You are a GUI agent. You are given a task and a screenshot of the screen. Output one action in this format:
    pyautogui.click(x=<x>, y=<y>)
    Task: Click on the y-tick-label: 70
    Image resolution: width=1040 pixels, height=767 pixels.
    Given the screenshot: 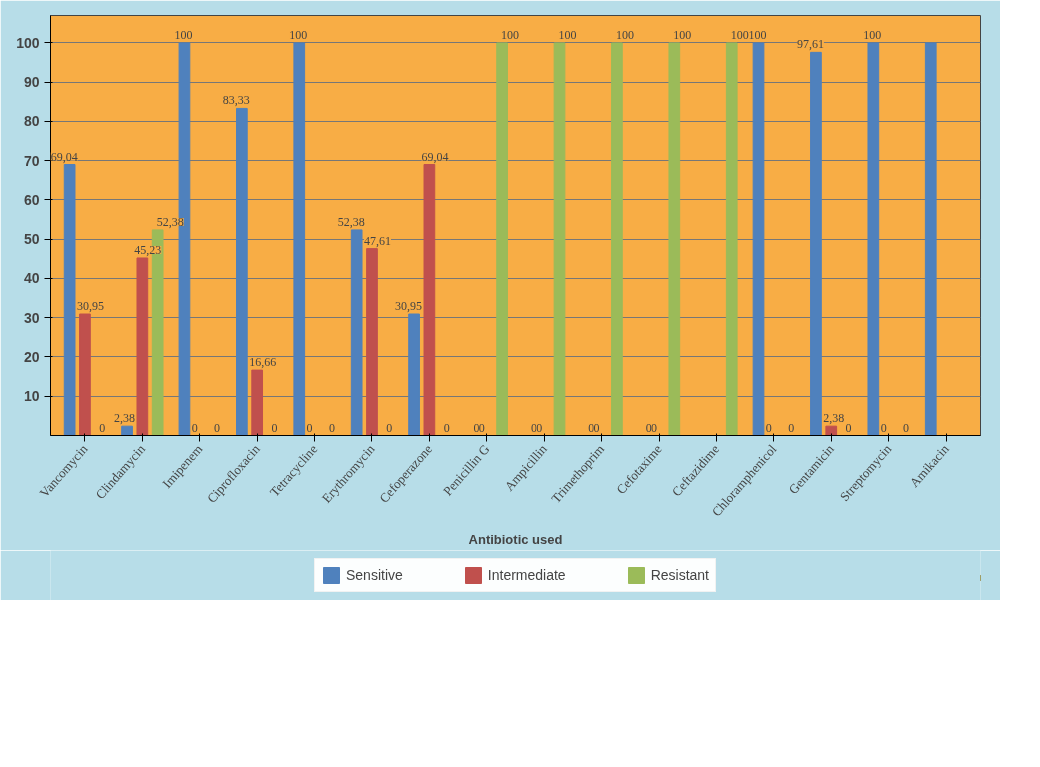 What is the action you would take?
    pyautogui.click(x=31, y=160)
    